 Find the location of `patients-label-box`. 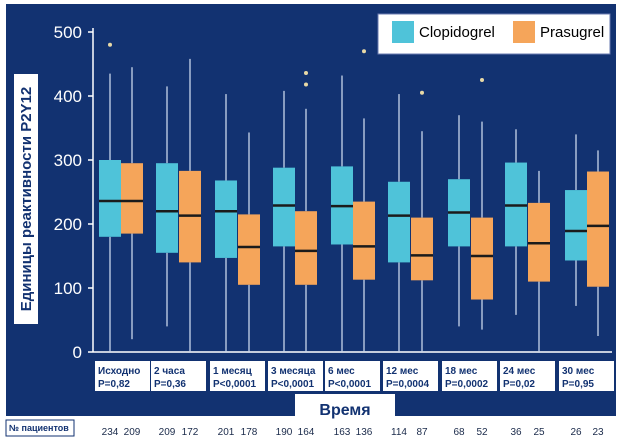

patients-label-box is located at coordinates (40, 428).